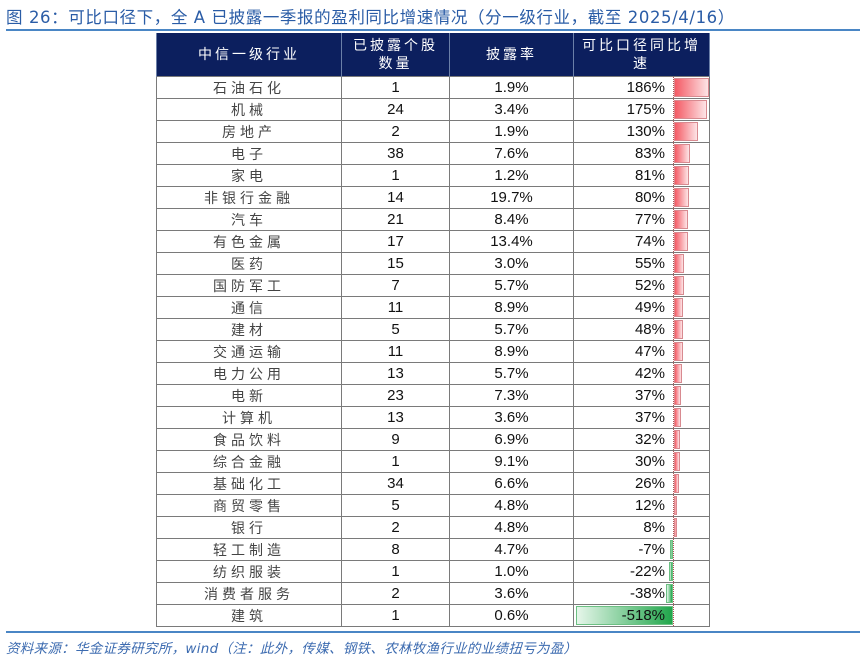 The width and height of the screenshot is (864, 660). What do you see at coordinates (641, 483) in the screenshot?
I see `growth-cell: 26%` at bounding box center [641, 483].